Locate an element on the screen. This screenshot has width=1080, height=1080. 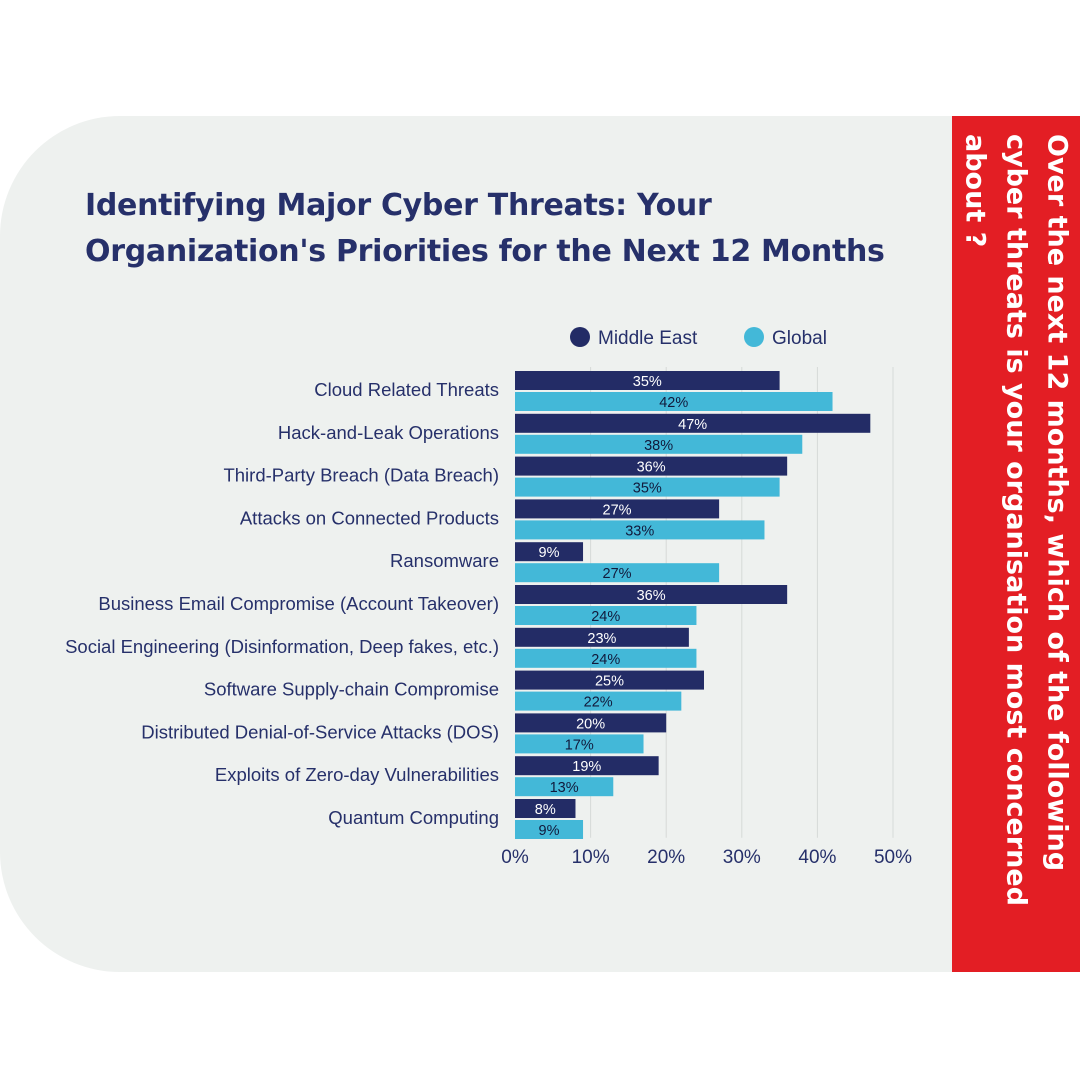
data-label: 47% is located at coordinates (692, 425).